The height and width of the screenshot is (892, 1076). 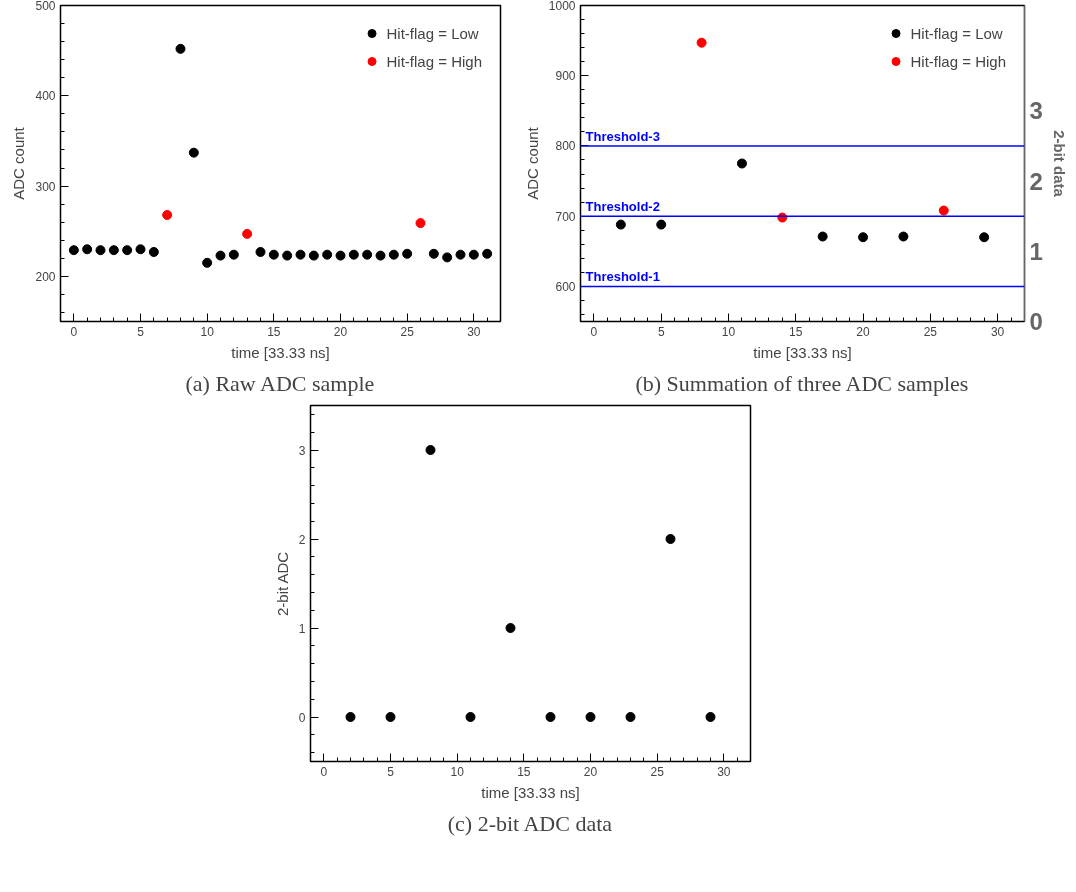 I want to click on y-tick-label: 700, so click(x=565, y=216).